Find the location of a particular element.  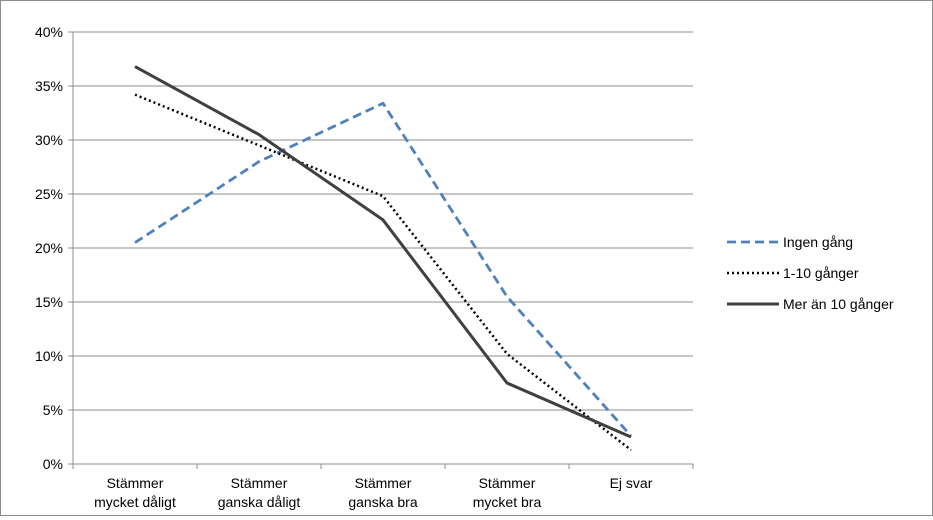

y-tick-label: 40% is located at coordinates (49, 32).